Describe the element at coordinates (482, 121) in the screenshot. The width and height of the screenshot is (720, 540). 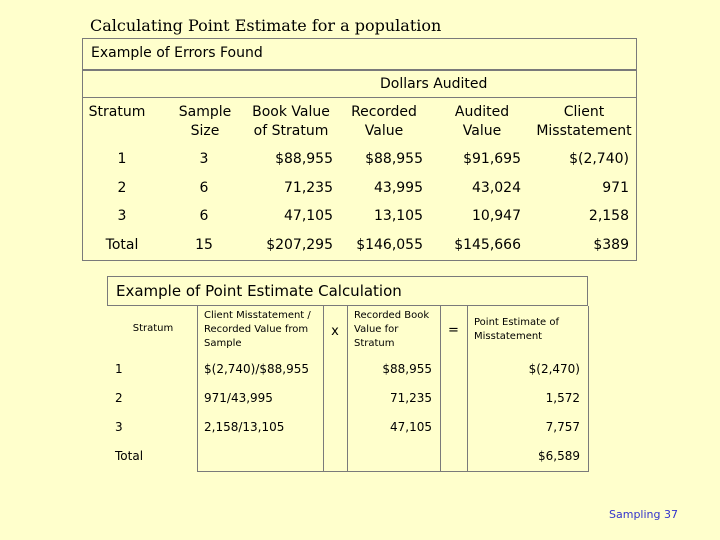
I see `col-audited-value: Audited Value` at that location.